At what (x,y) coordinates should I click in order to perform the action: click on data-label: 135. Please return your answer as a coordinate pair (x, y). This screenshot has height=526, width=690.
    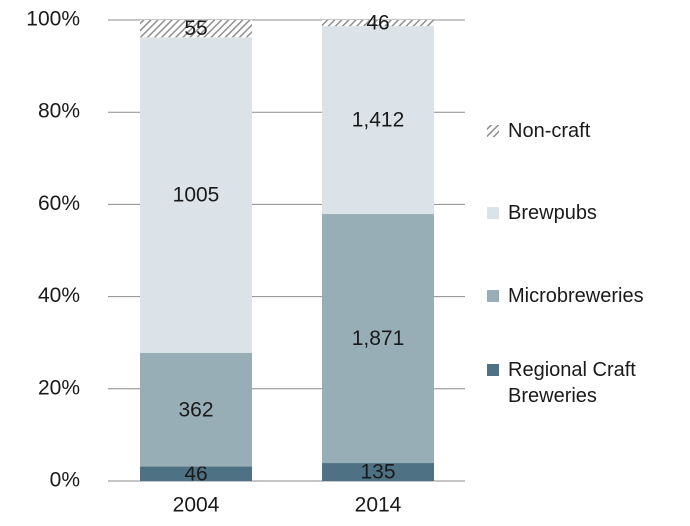
    Looking at the image, I should click on (377, 472).